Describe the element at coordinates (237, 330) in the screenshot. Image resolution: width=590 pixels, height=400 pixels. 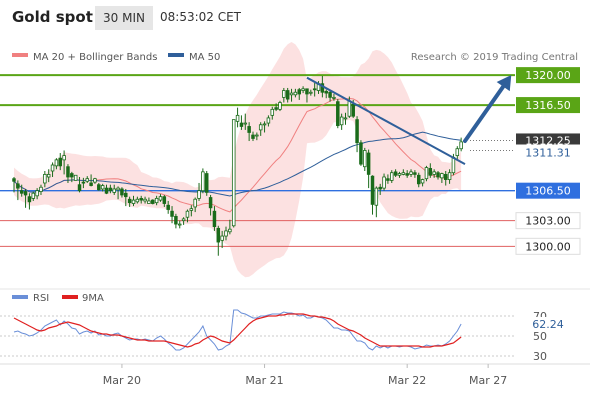
I see `rsi-ma9-line` at that location.